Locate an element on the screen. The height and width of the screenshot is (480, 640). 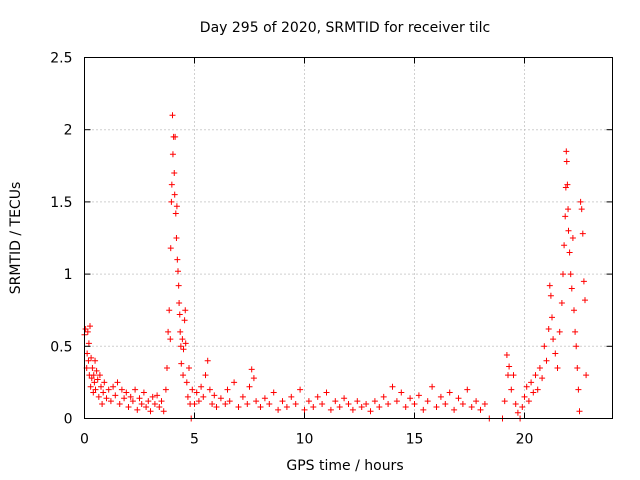
y-tick-label: 2.5 is located at coordinates (61, 59).